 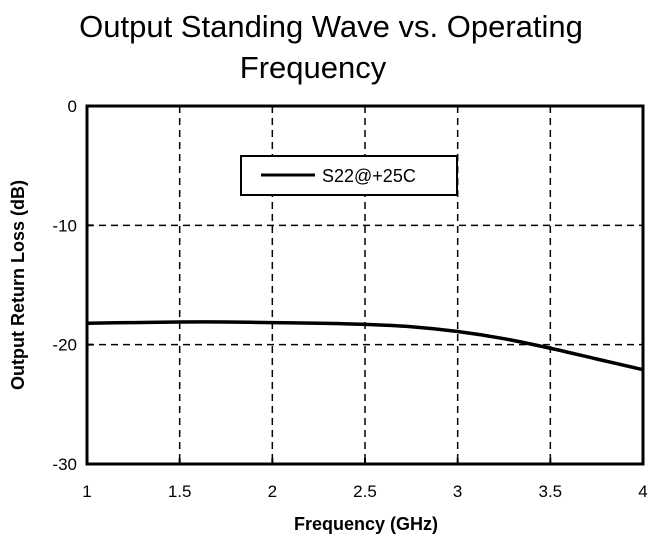 I want to click on x-tick-label: 2.5, so click(x=365, y=491).